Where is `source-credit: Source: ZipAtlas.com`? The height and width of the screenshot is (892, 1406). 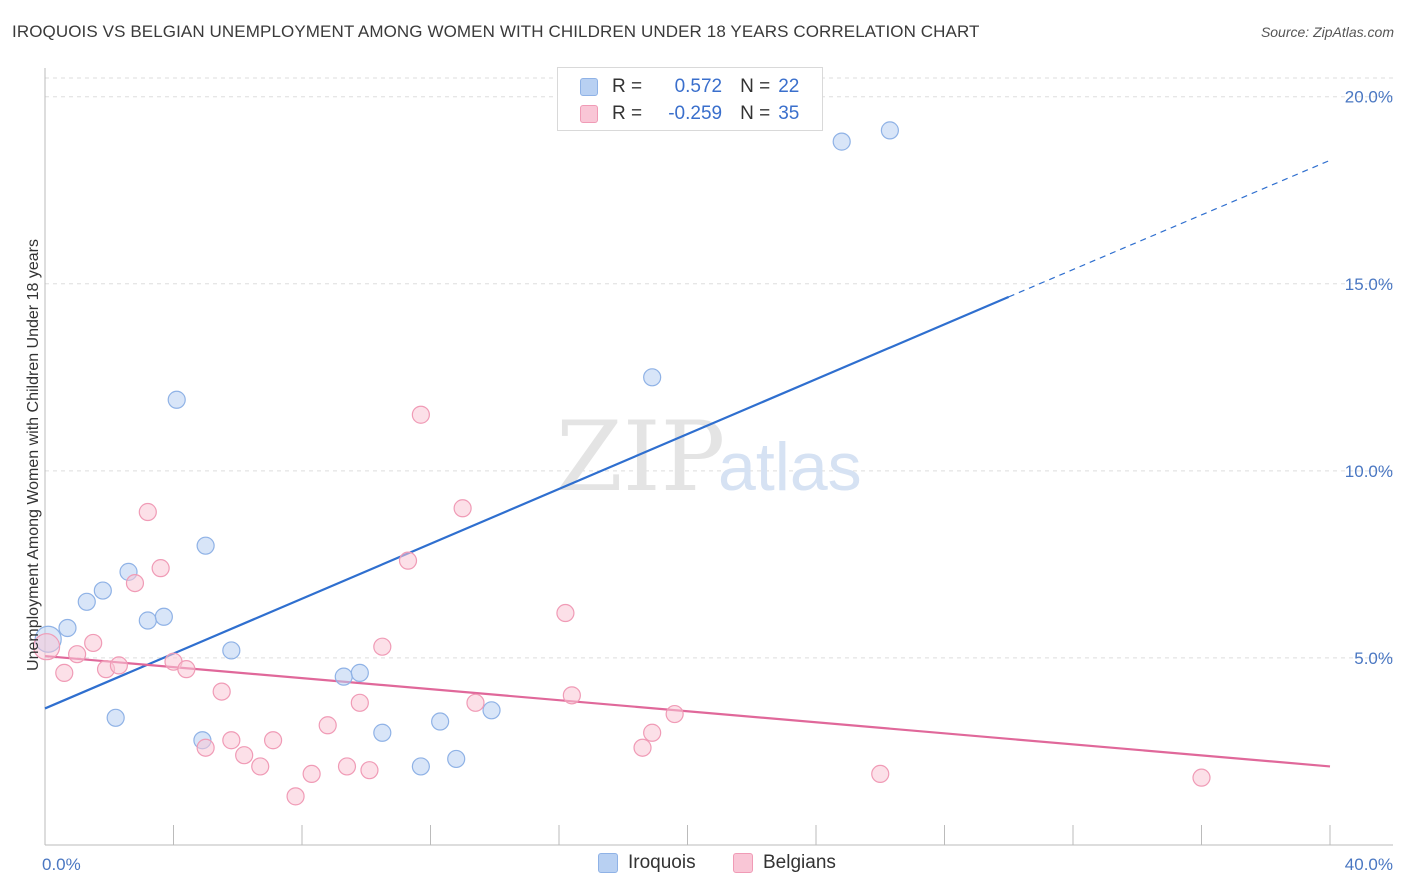 source-credit: Source: ZipAtlas.com is located at coordinates (1327, 32).